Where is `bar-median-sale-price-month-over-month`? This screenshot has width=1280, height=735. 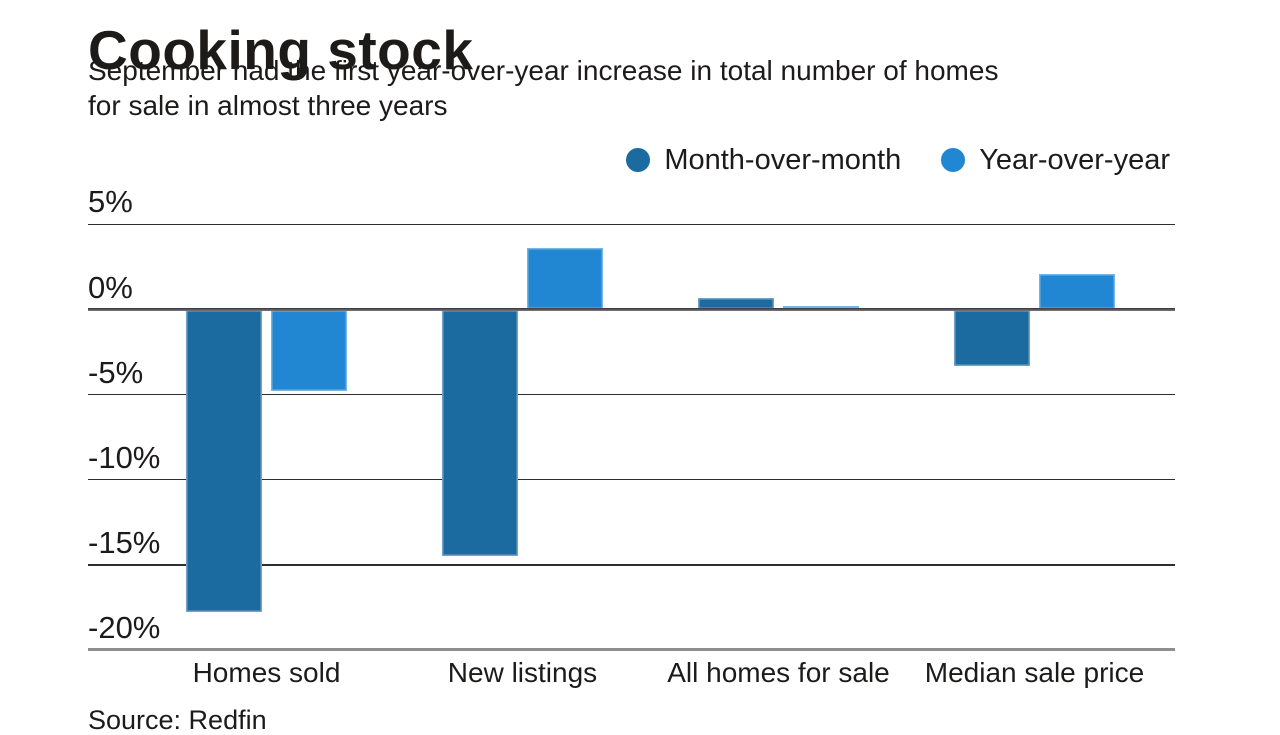 bar-median-sale-price-month-over-month is located at coordinates (992, 337).